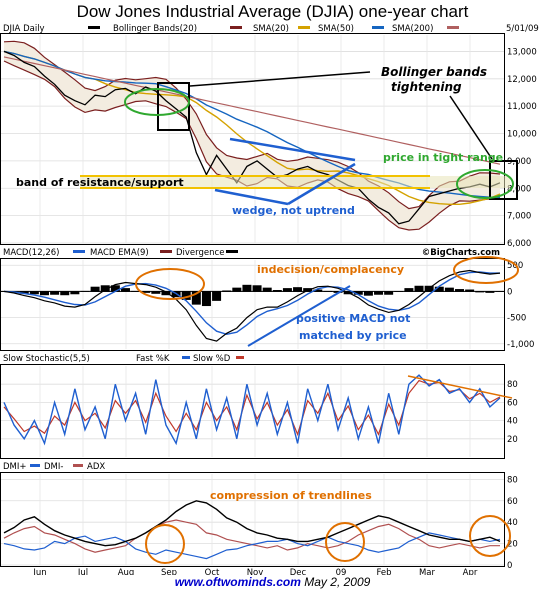  I want to click on consolidation-circle-left, so click(157, 102).